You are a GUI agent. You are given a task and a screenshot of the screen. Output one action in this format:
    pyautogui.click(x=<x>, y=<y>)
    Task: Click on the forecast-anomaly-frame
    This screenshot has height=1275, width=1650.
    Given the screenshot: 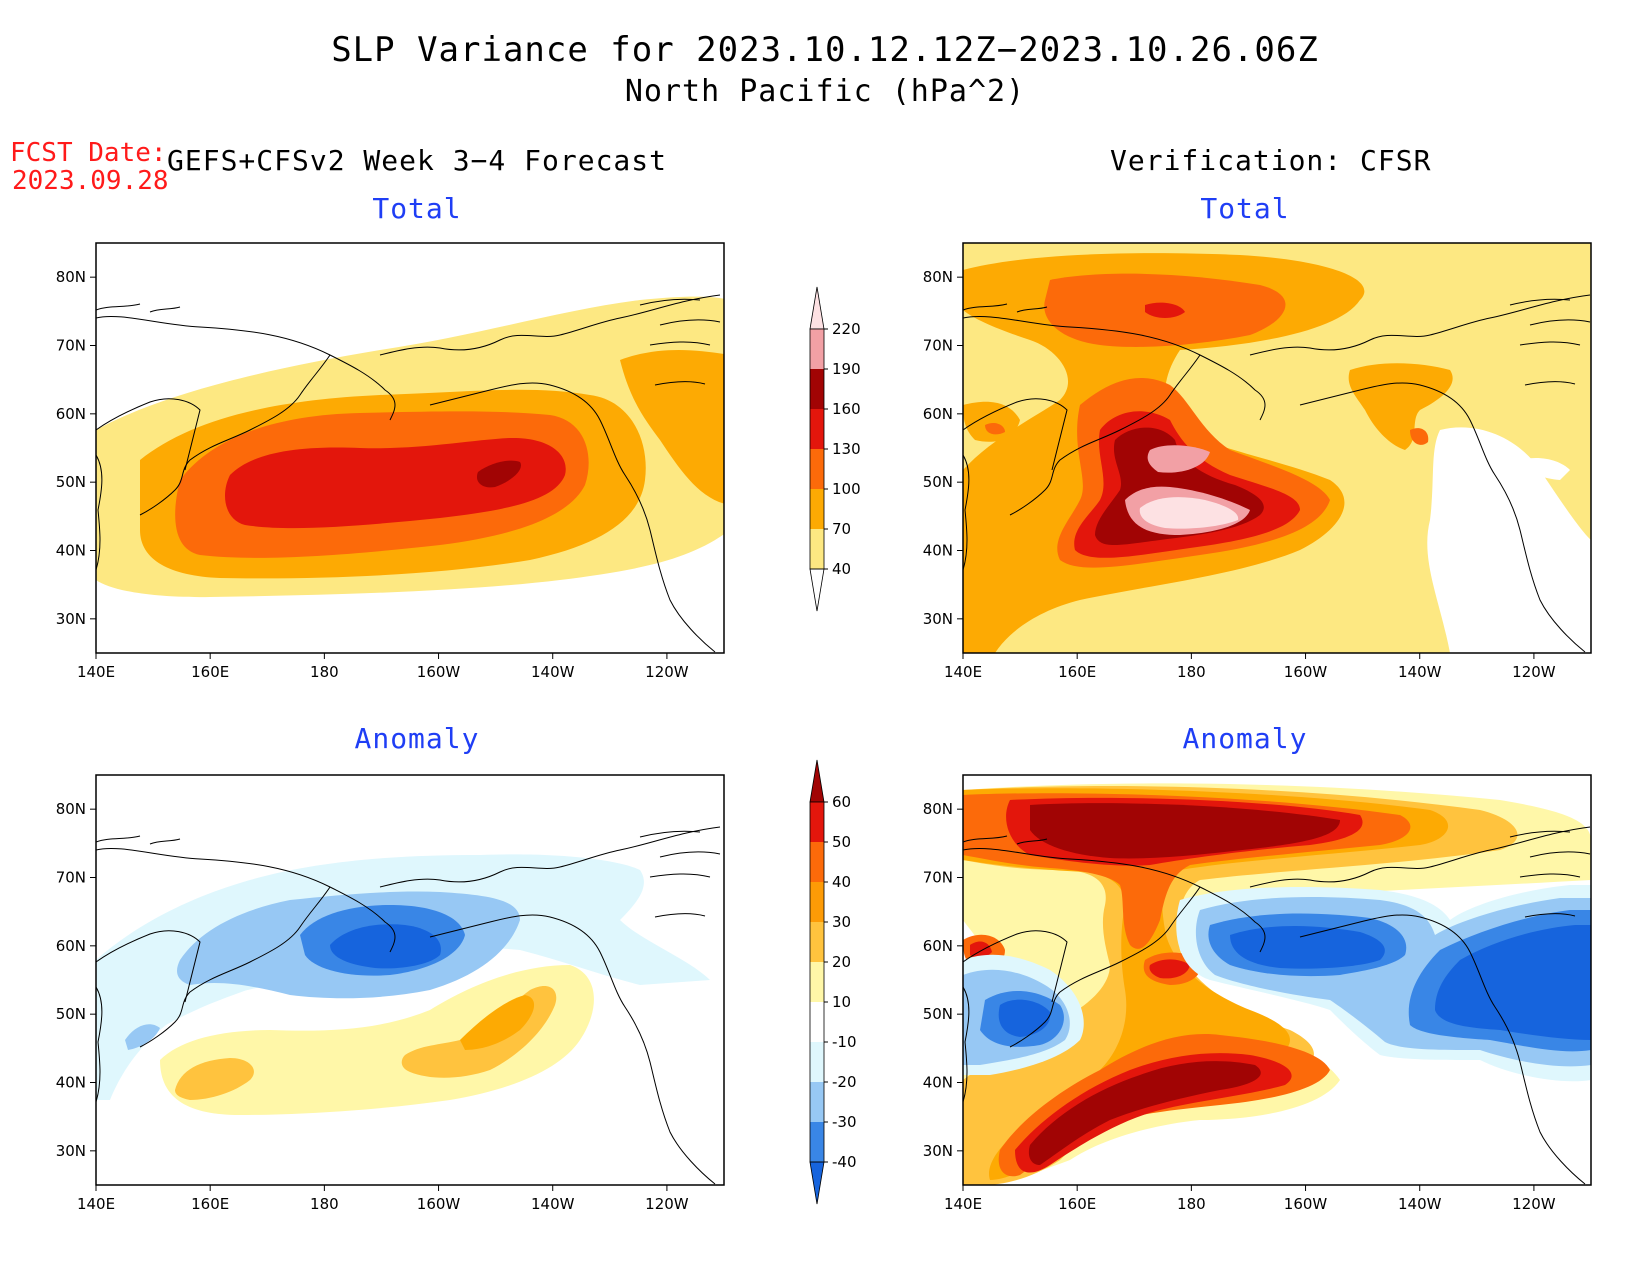 What is the action you would take?
    pyautogui.click(x=410, y=980)
    